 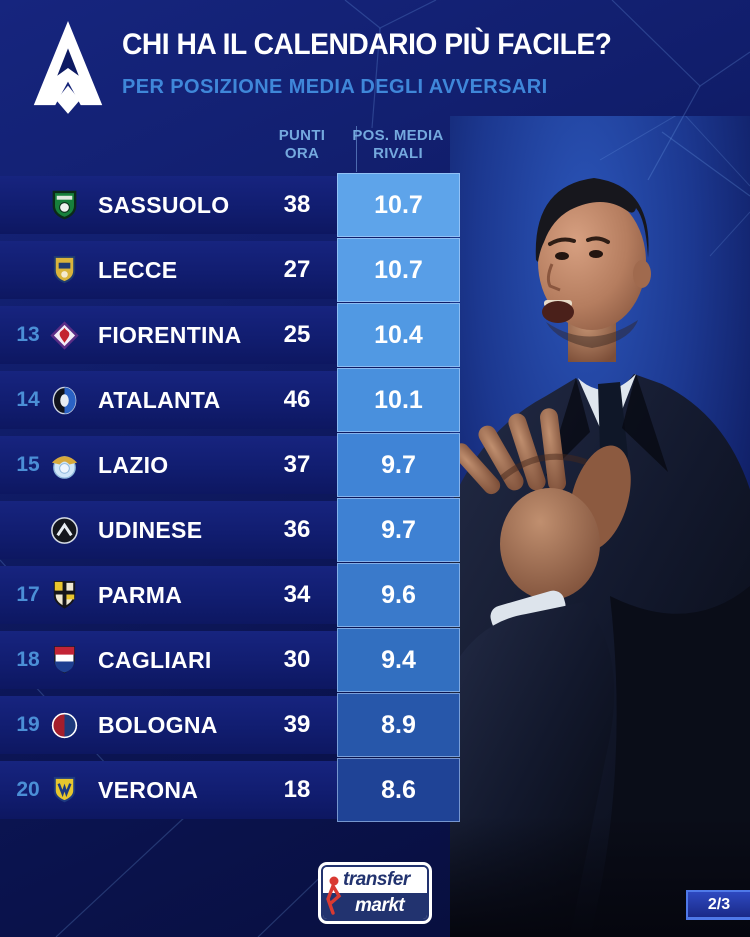 I want to click on media-value: 8.9, so click(x=398, y=724).